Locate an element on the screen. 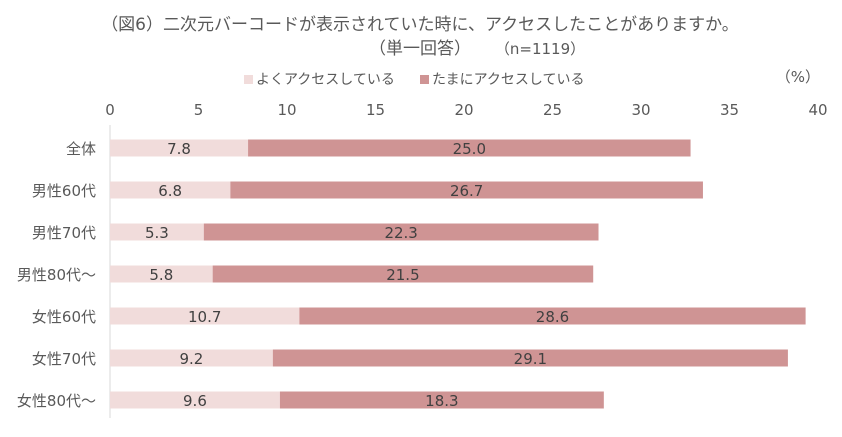 This screenshot has width=842, height=437. category-label: 女性60代 is located at coordinates (64, 317).